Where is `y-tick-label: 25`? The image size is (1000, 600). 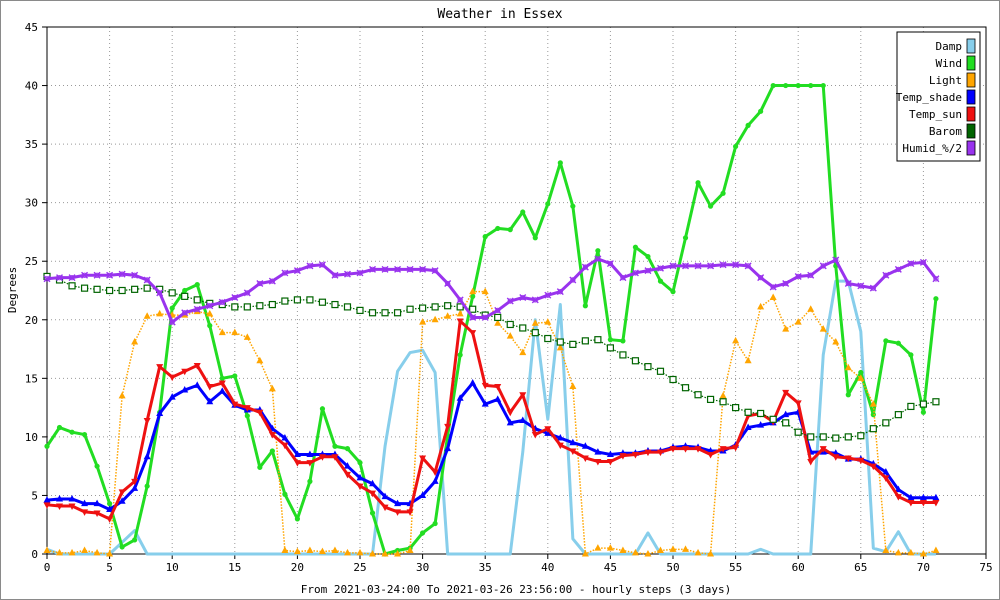
y-tick-label: 25 is located at coordinates (31, 261).